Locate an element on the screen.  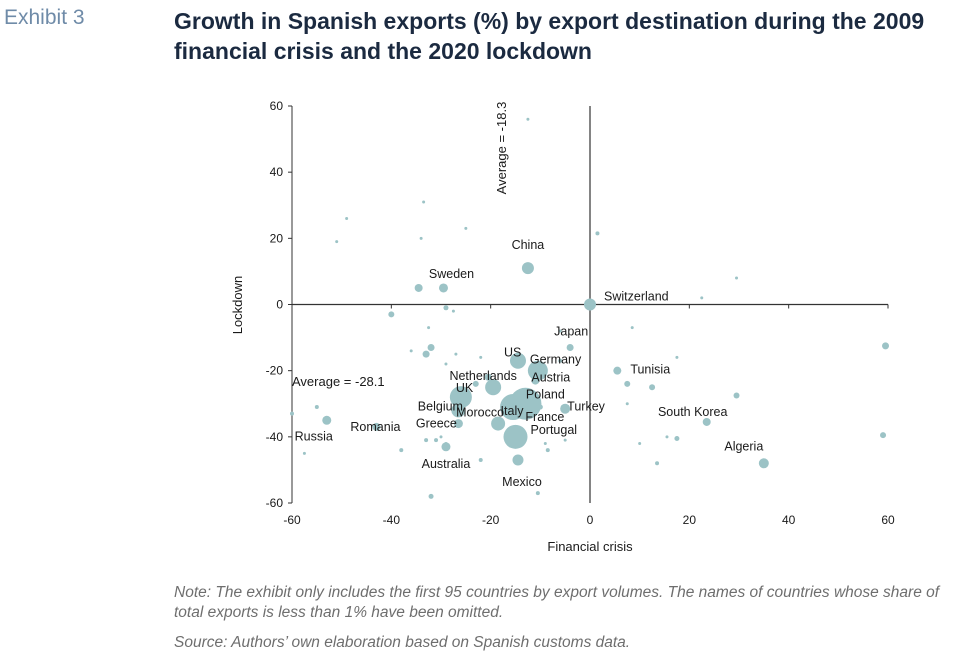
country-label: Germany is located at coordinates (556, 360).